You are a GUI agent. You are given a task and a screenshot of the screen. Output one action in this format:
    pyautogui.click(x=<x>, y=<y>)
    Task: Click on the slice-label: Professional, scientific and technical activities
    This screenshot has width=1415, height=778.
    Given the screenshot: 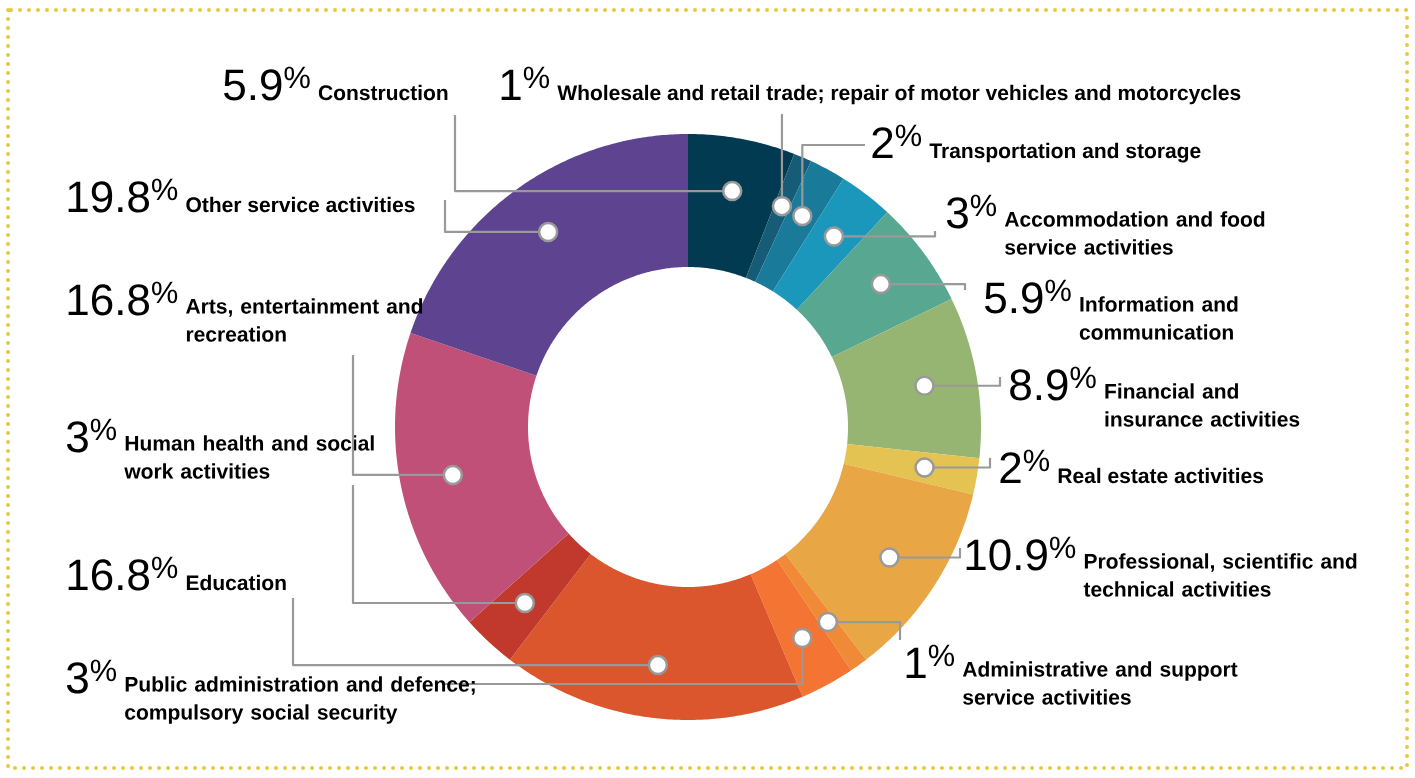 What is the action you would take?
    pyautogui.click(x=1220, y=575)
    